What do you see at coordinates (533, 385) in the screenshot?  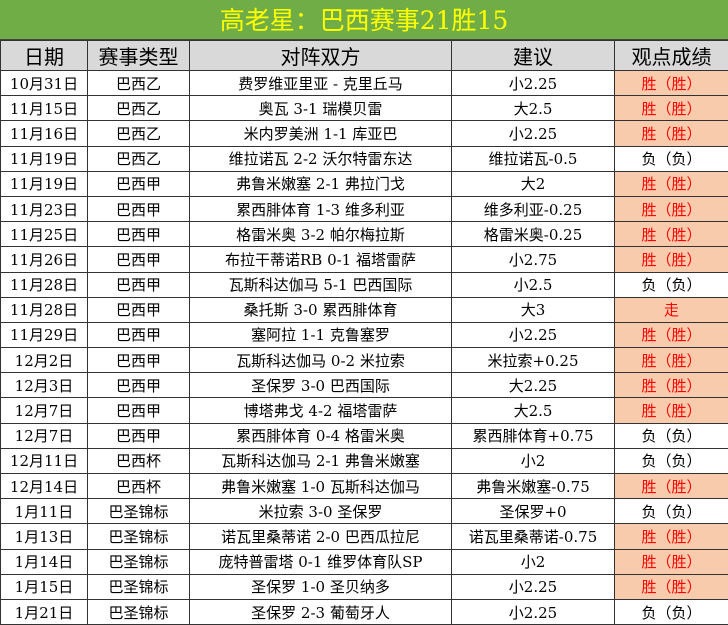 I see `tip-cell: 大2.25` at bounding box center [533, 385].